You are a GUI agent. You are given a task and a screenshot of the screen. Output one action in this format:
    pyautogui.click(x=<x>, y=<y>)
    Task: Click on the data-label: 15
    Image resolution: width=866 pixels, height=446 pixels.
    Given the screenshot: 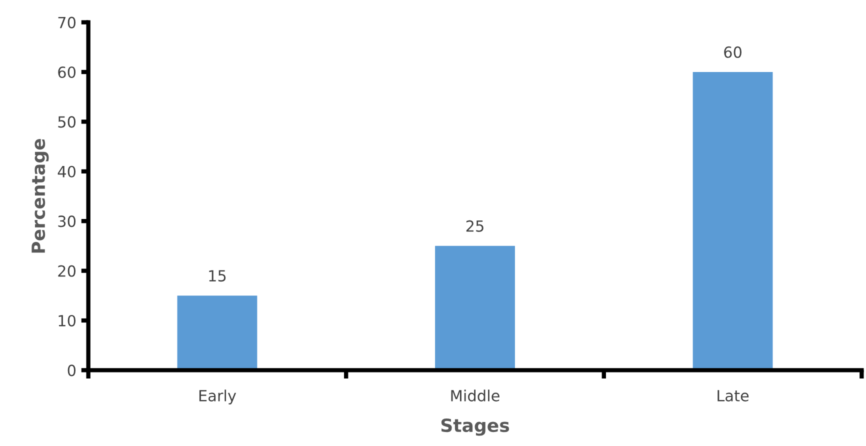 What is the action you would take?
    pyautogui.click(x=217, y=276)
    